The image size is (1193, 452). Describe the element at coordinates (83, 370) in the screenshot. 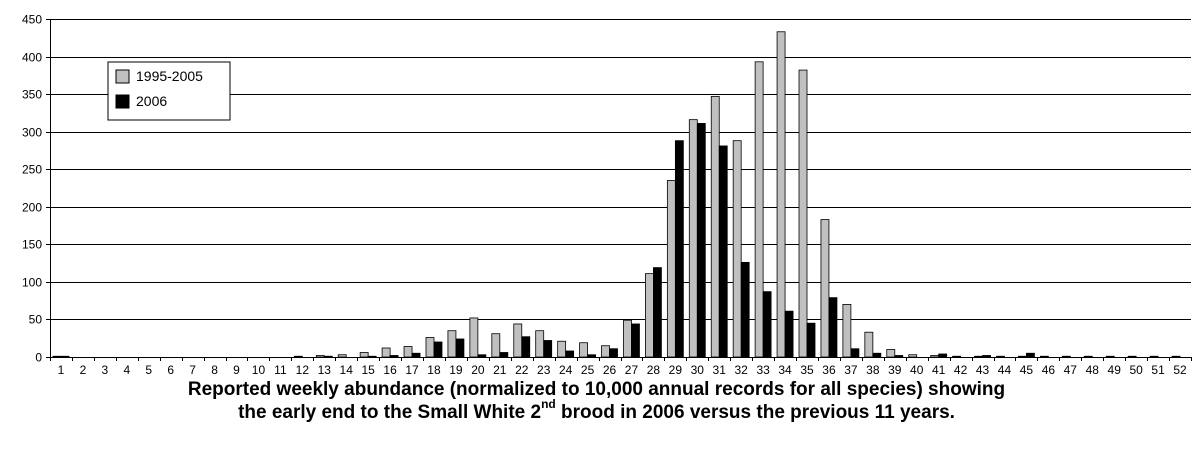

I see `x-tick-label: 2` at that location.